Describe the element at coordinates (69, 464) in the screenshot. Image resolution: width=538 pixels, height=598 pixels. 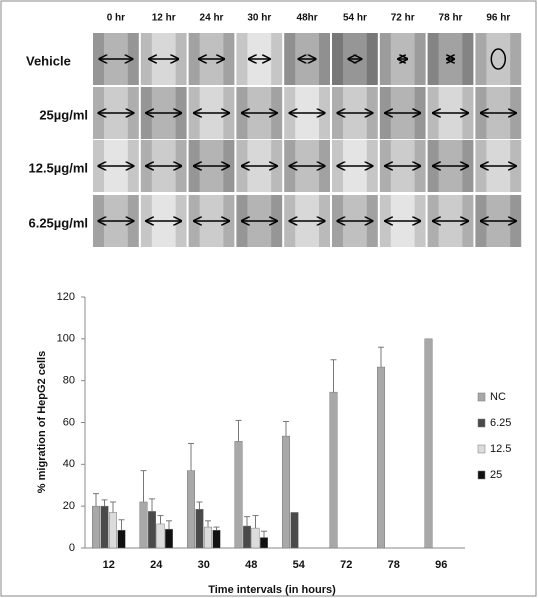
I see `y-tick-label: 40` at that location.